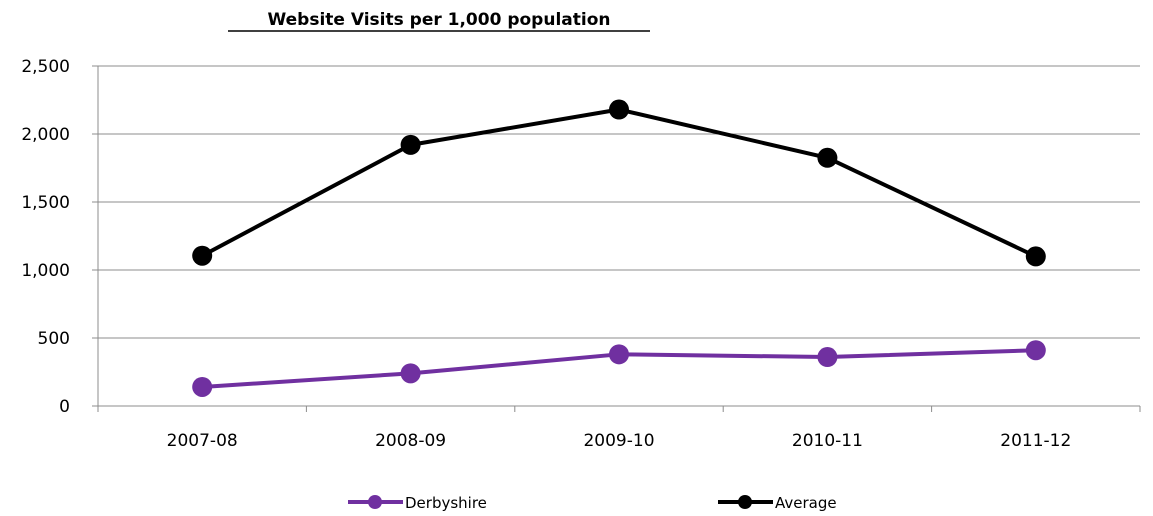  I want to click on y-tick-label: 0, so click(64, 407).